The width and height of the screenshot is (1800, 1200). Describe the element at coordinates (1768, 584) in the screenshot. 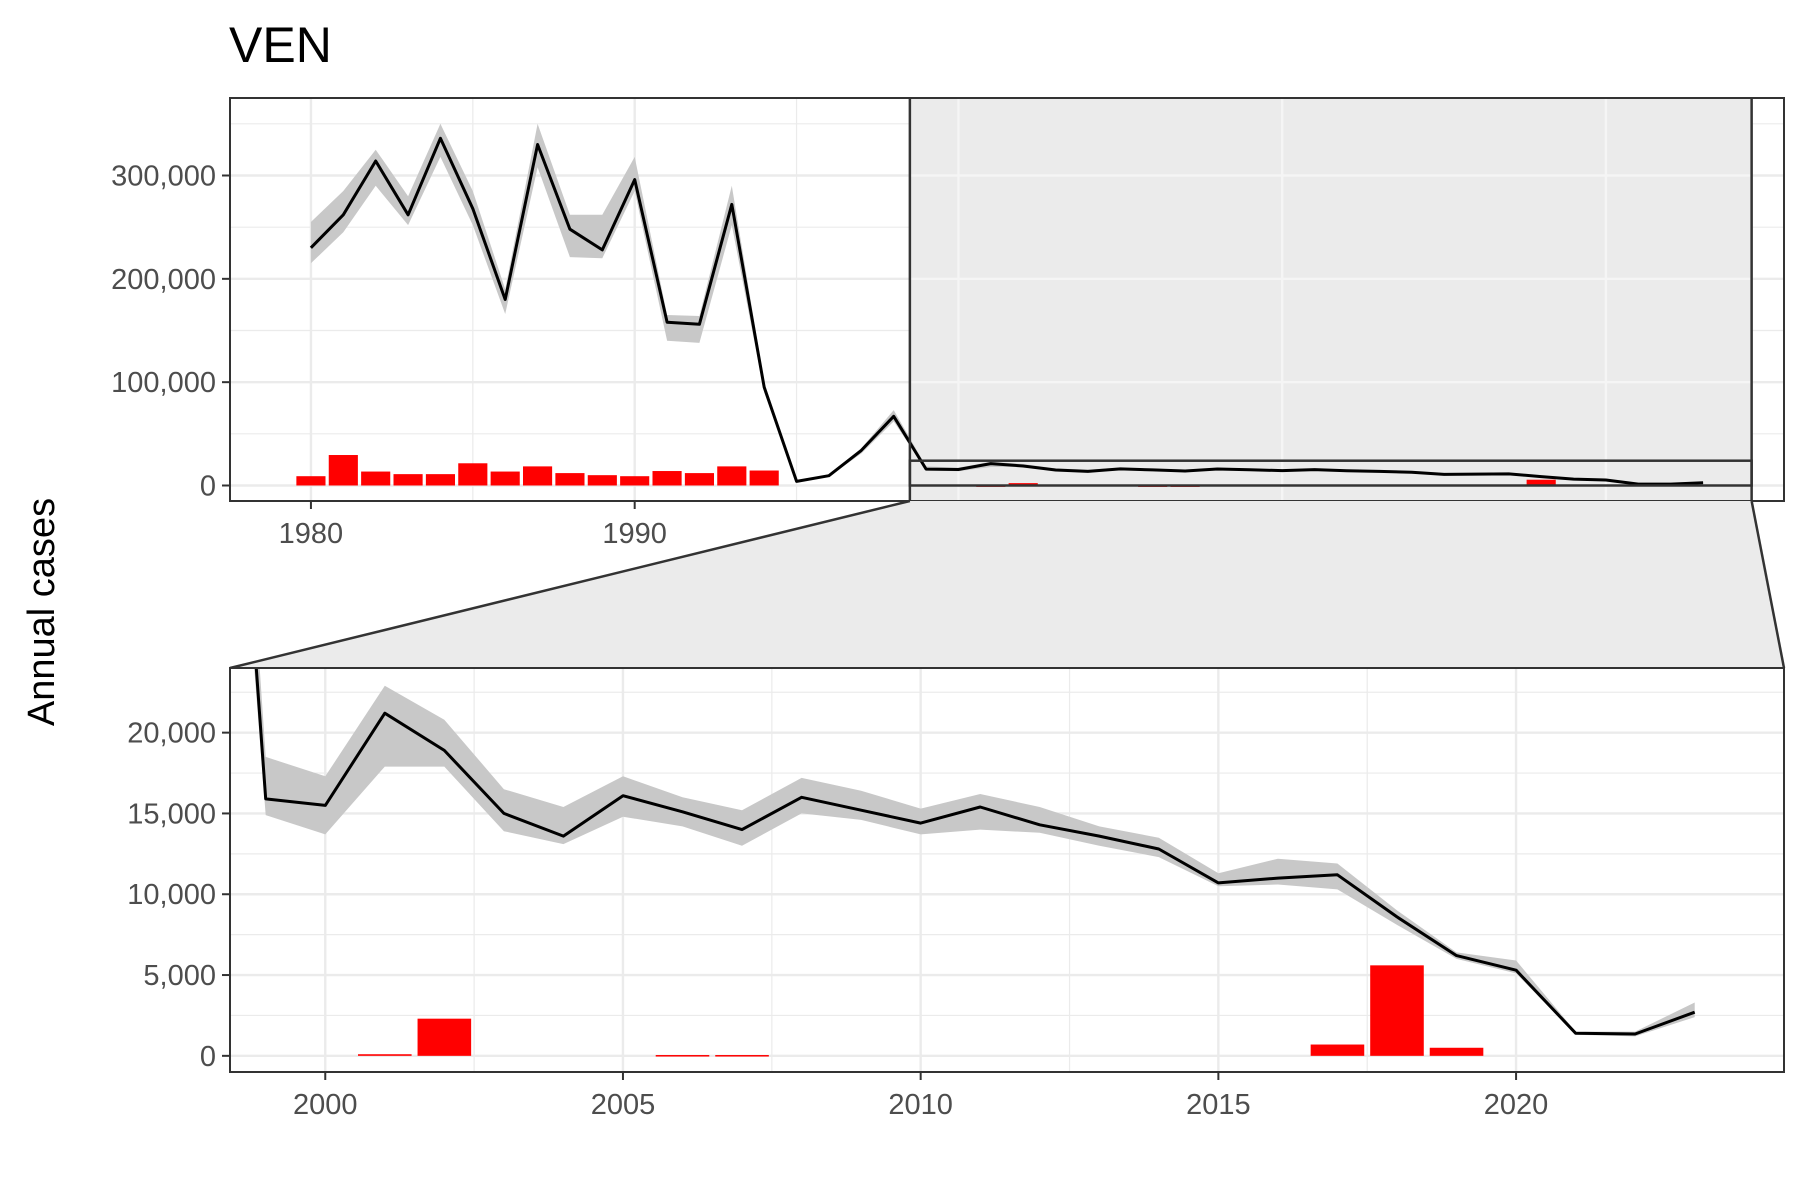

I see `zoom-connector-right-line` at that location.